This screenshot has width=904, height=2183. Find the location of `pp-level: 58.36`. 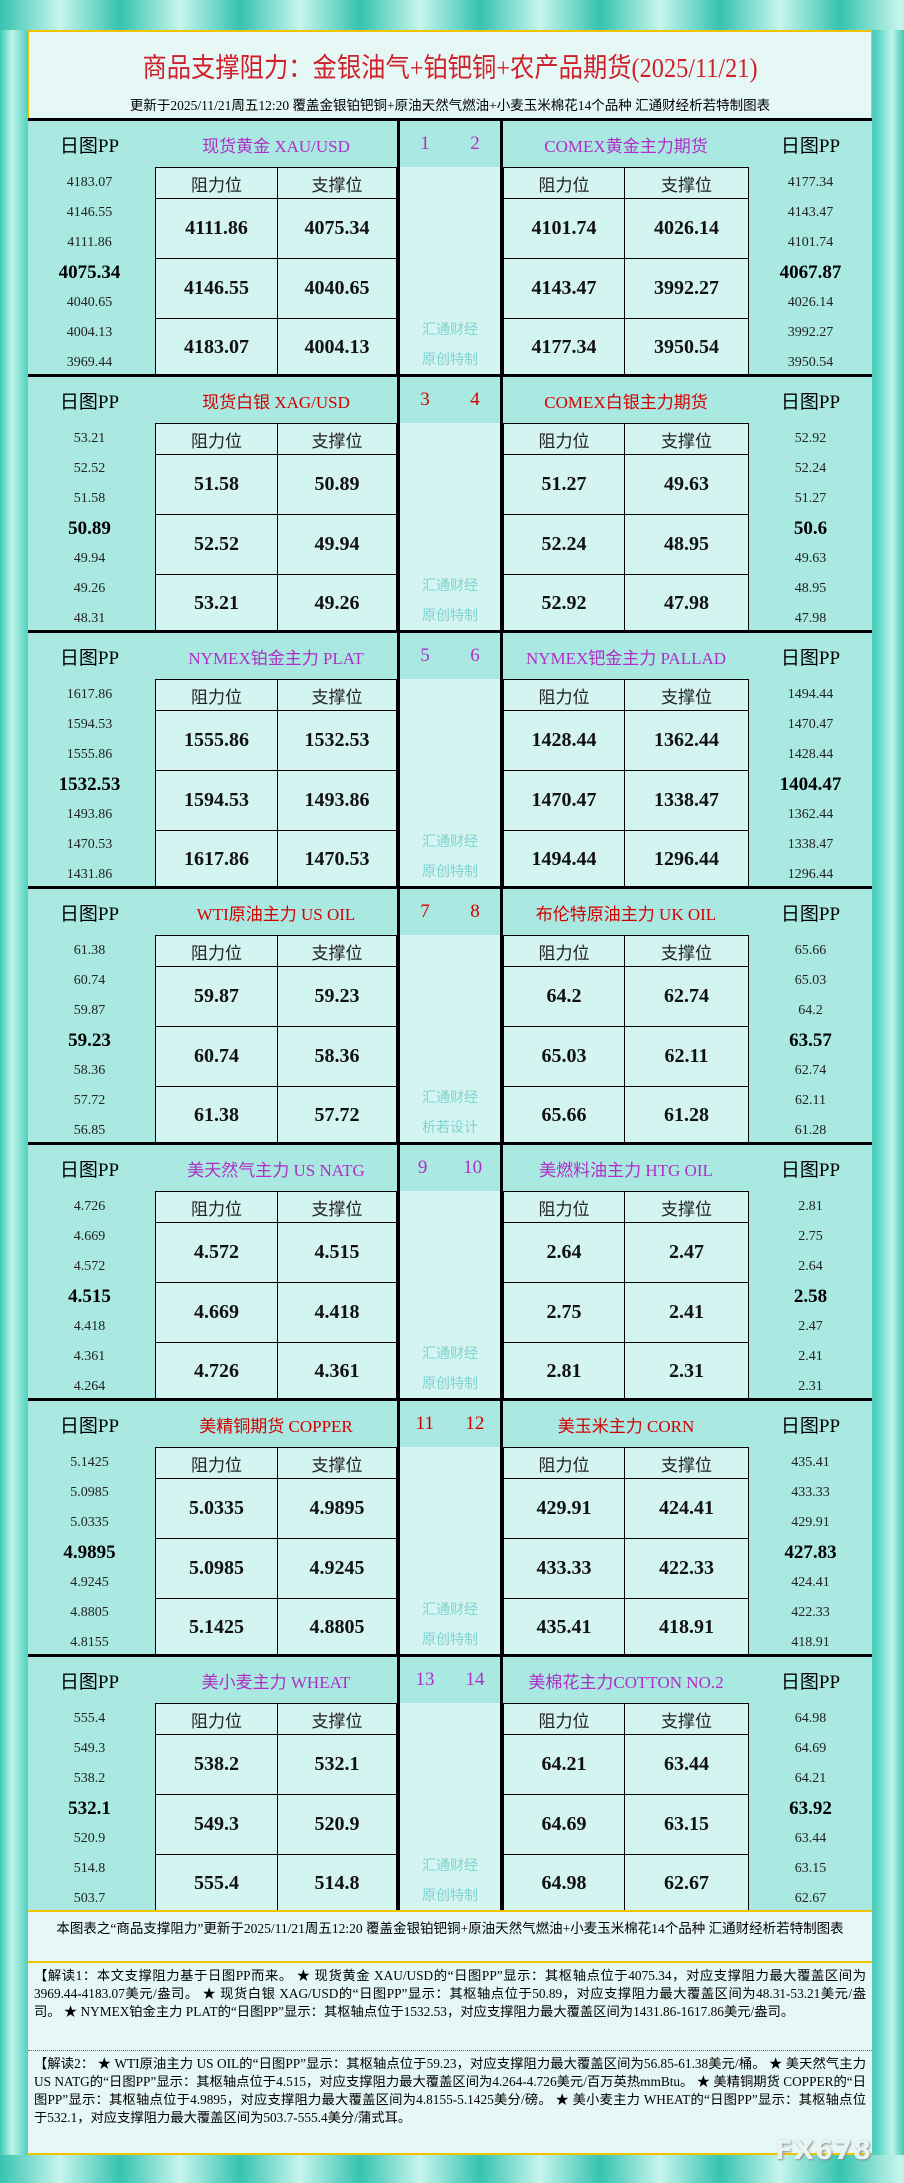

pp-level: 58.36 is located at coordinates (89, 1070).